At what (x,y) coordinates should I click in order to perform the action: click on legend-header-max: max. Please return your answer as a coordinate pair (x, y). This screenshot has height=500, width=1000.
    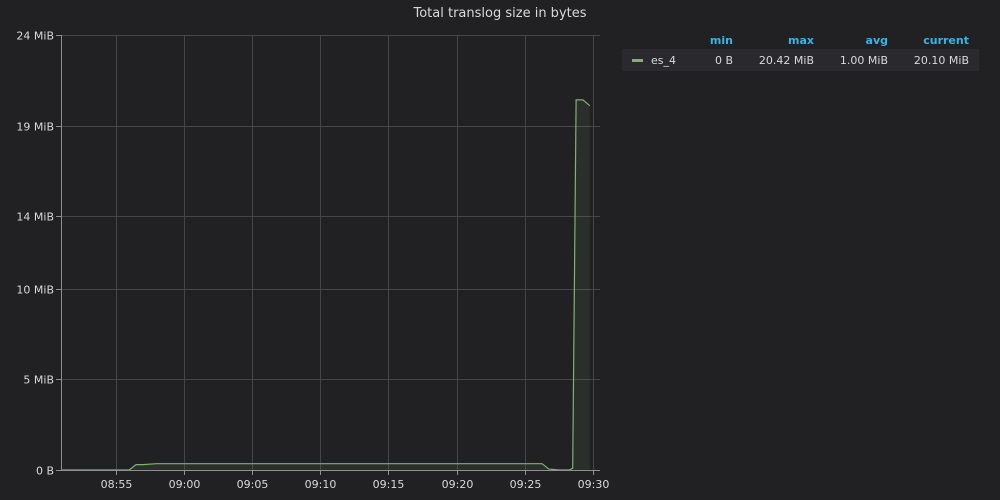
    Looking at the image, I should click on (801, 40).